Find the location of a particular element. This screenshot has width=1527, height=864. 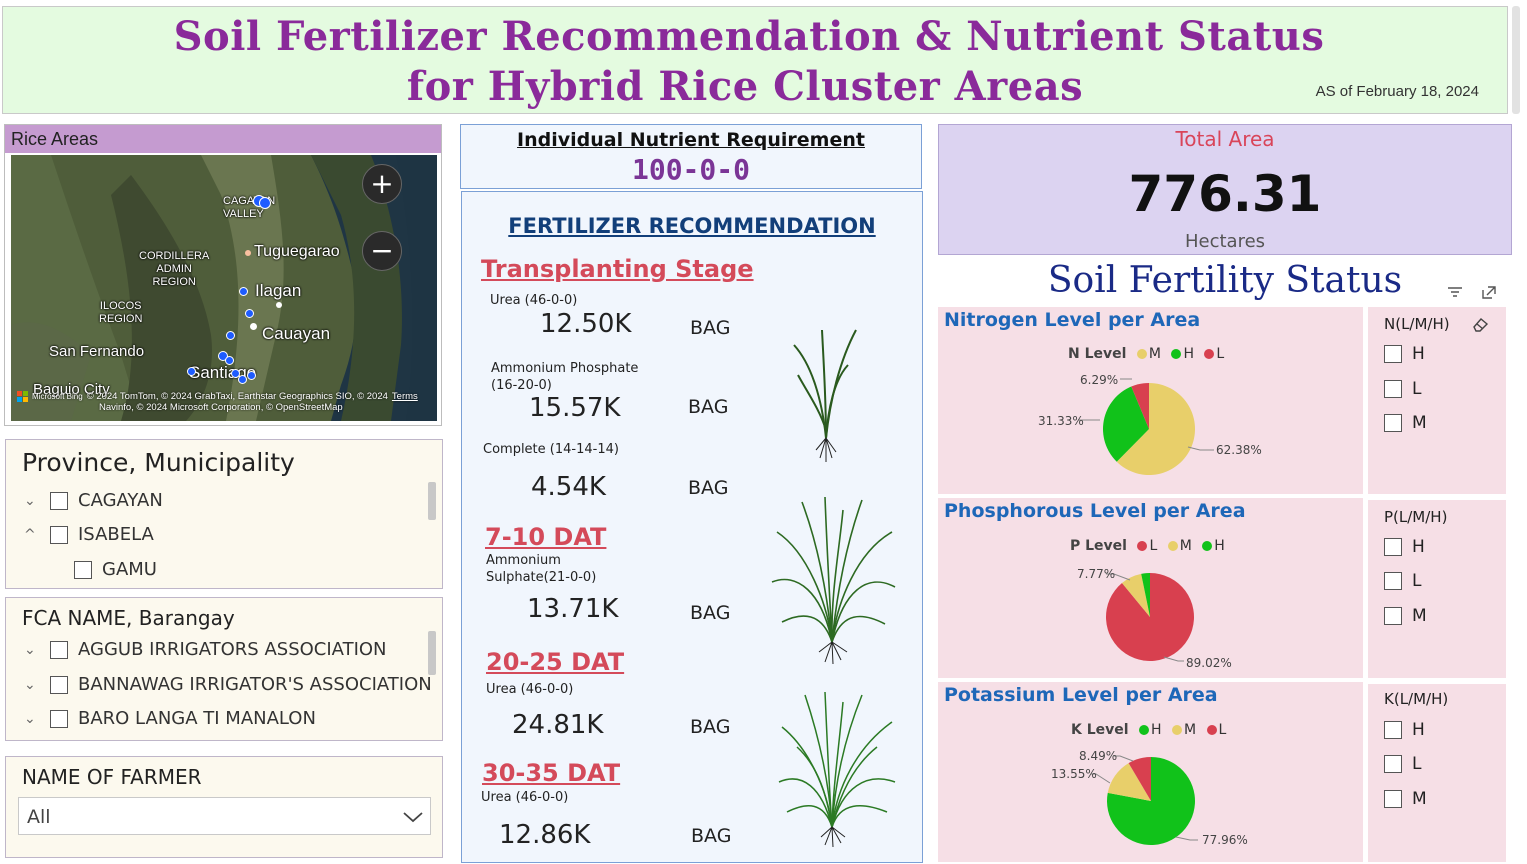

phosphorous-slice-m is located at coordinates (1135, 595).